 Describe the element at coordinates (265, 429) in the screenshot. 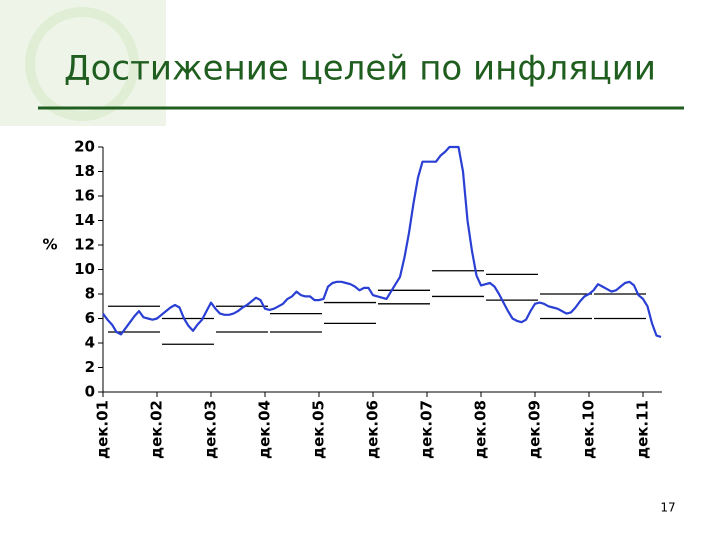

I see `x-tick-label: дек.04` at that location.